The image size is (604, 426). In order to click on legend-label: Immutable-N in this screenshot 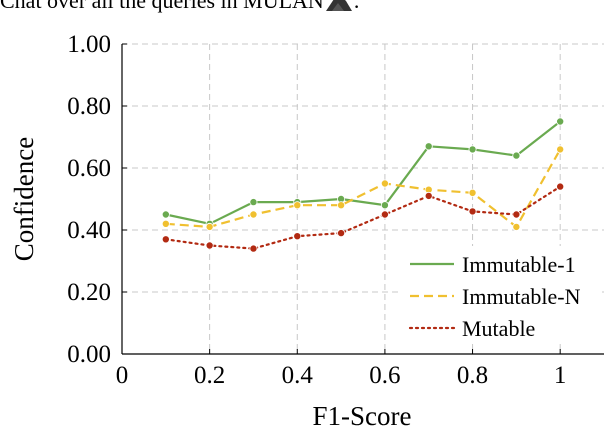, I will do `click(521, 296)`.